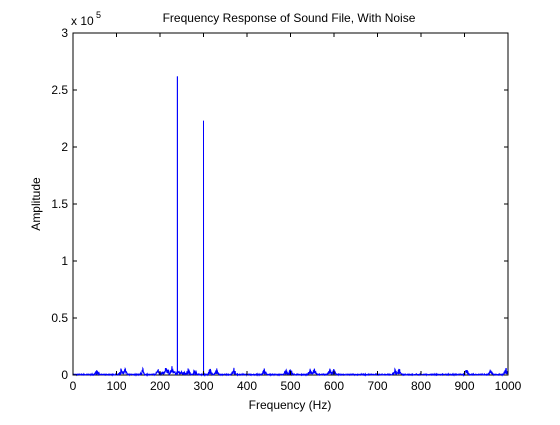 The width and height of the screenshot is (560, 425). What do you see at coordinates (64, 375) in the screenshot?
I see `y-tick-label: 0` at bounding box center [64, 375].